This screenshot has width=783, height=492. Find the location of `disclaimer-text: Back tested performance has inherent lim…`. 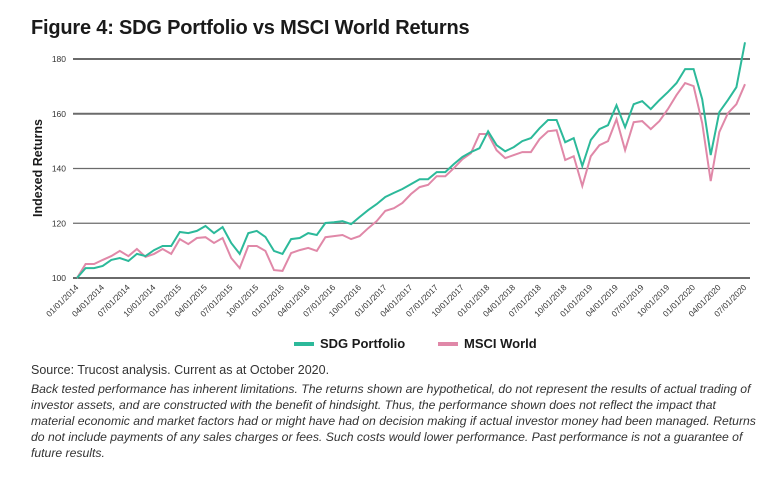

disclaimer-text: Back tested performance has inherent lim… is located at coordinates (393, 421).